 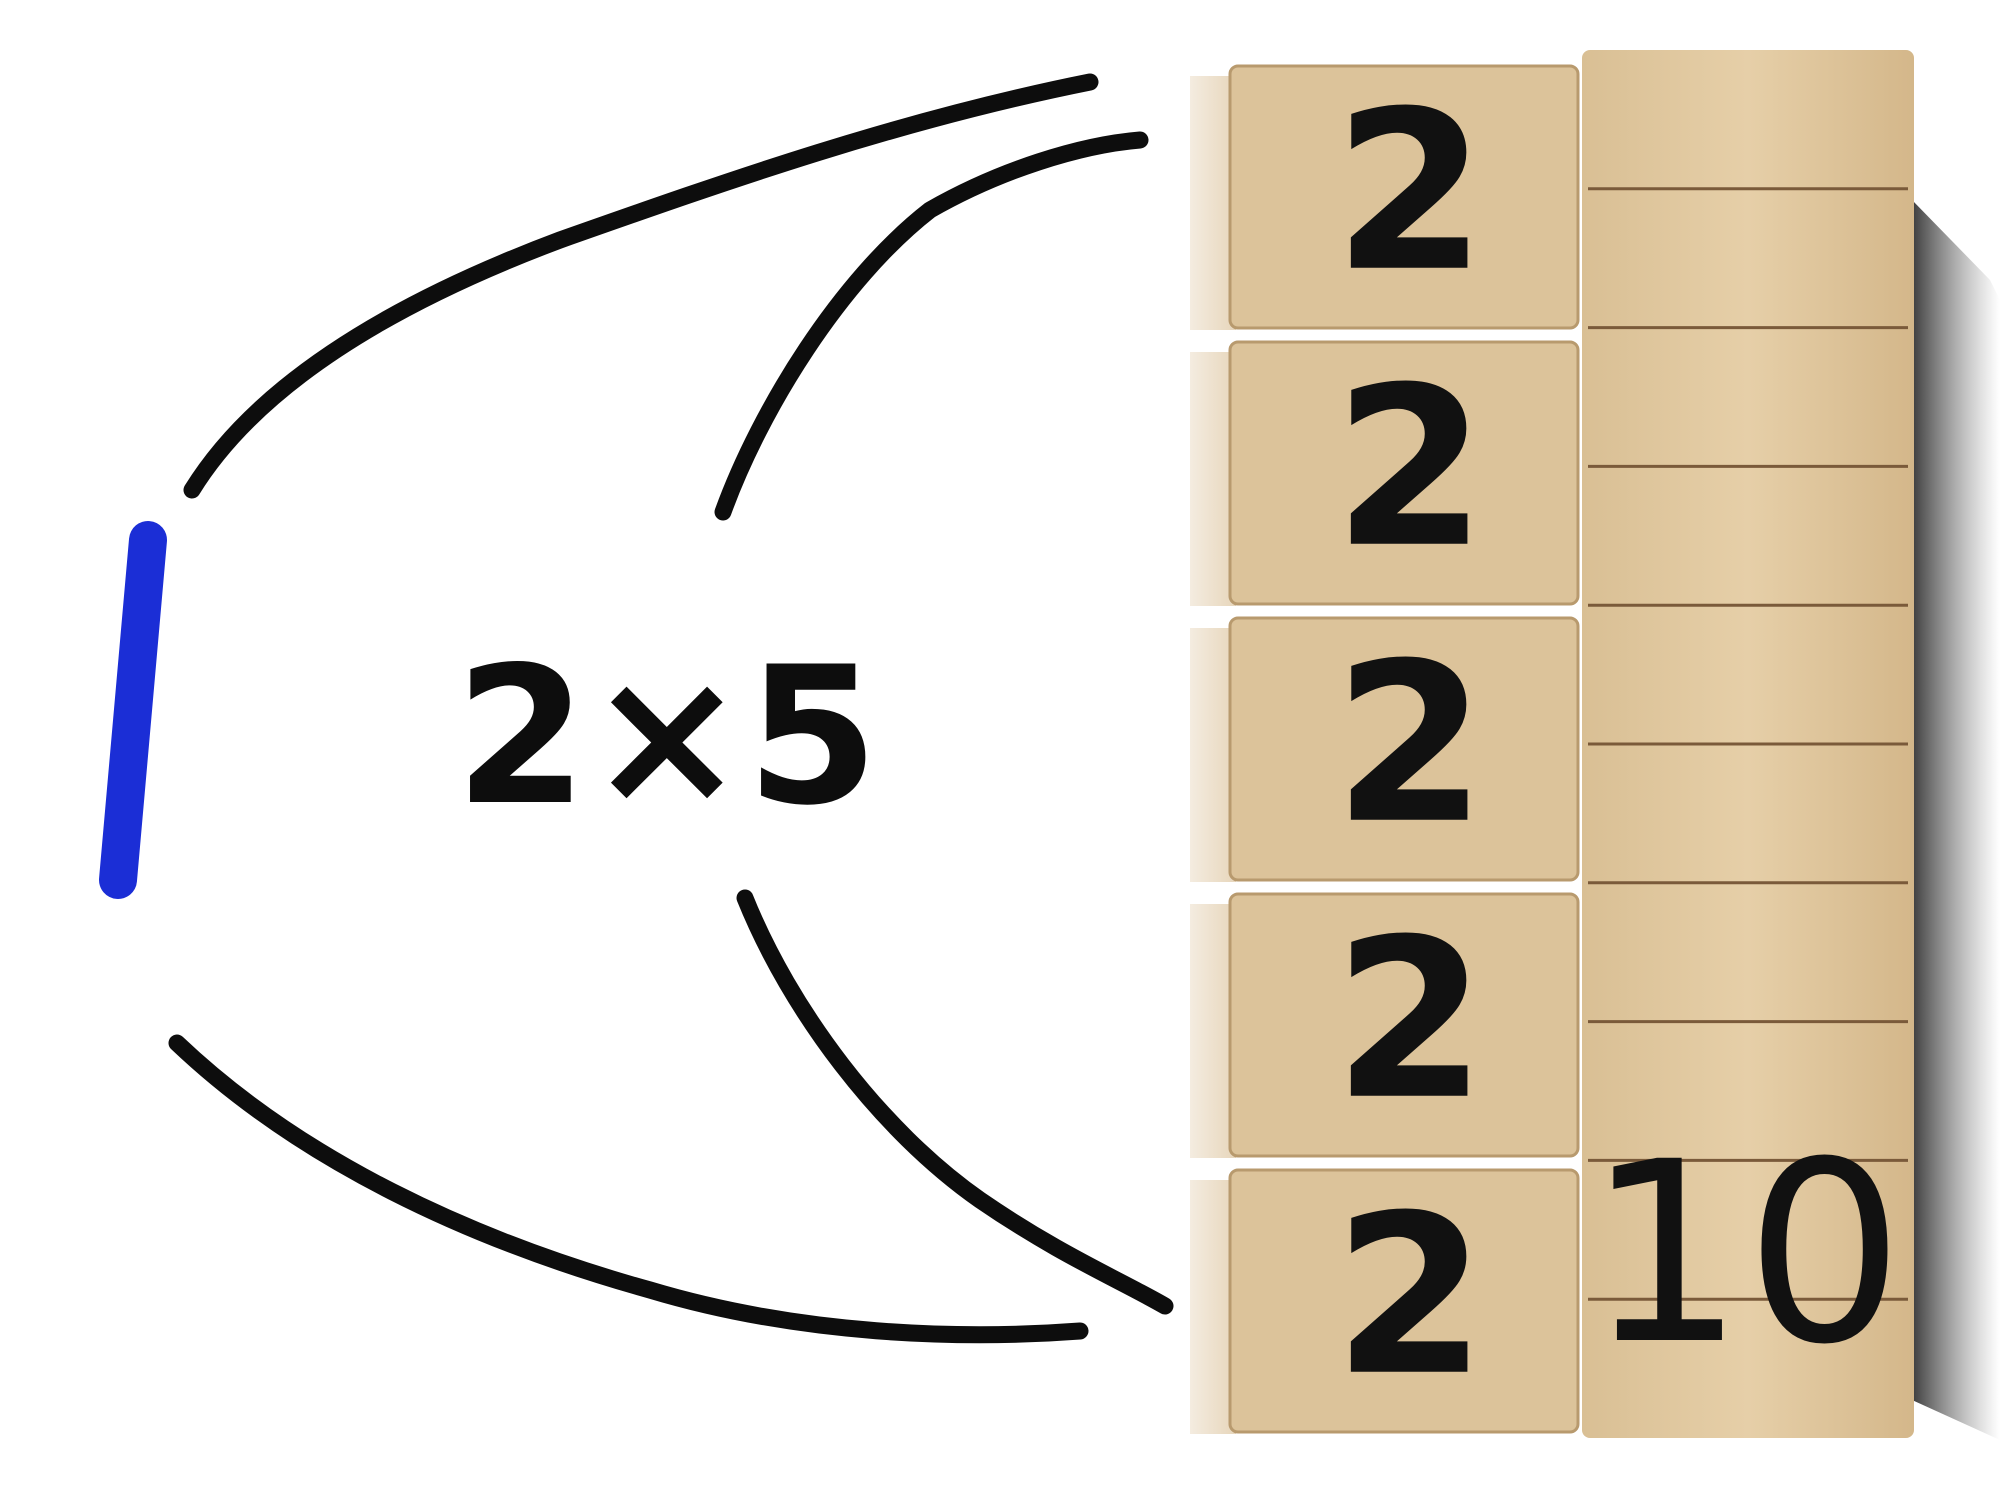 I want to click on upper-inner-arc, so click(x=931, y=326).